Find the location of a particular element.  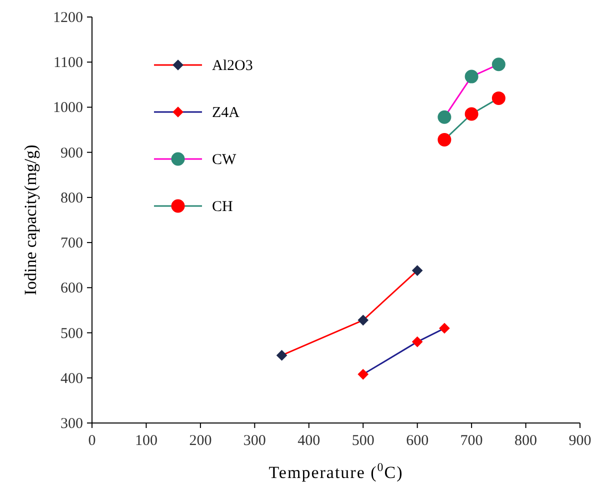

legend-label: CH is located at coordinates (223, 207).